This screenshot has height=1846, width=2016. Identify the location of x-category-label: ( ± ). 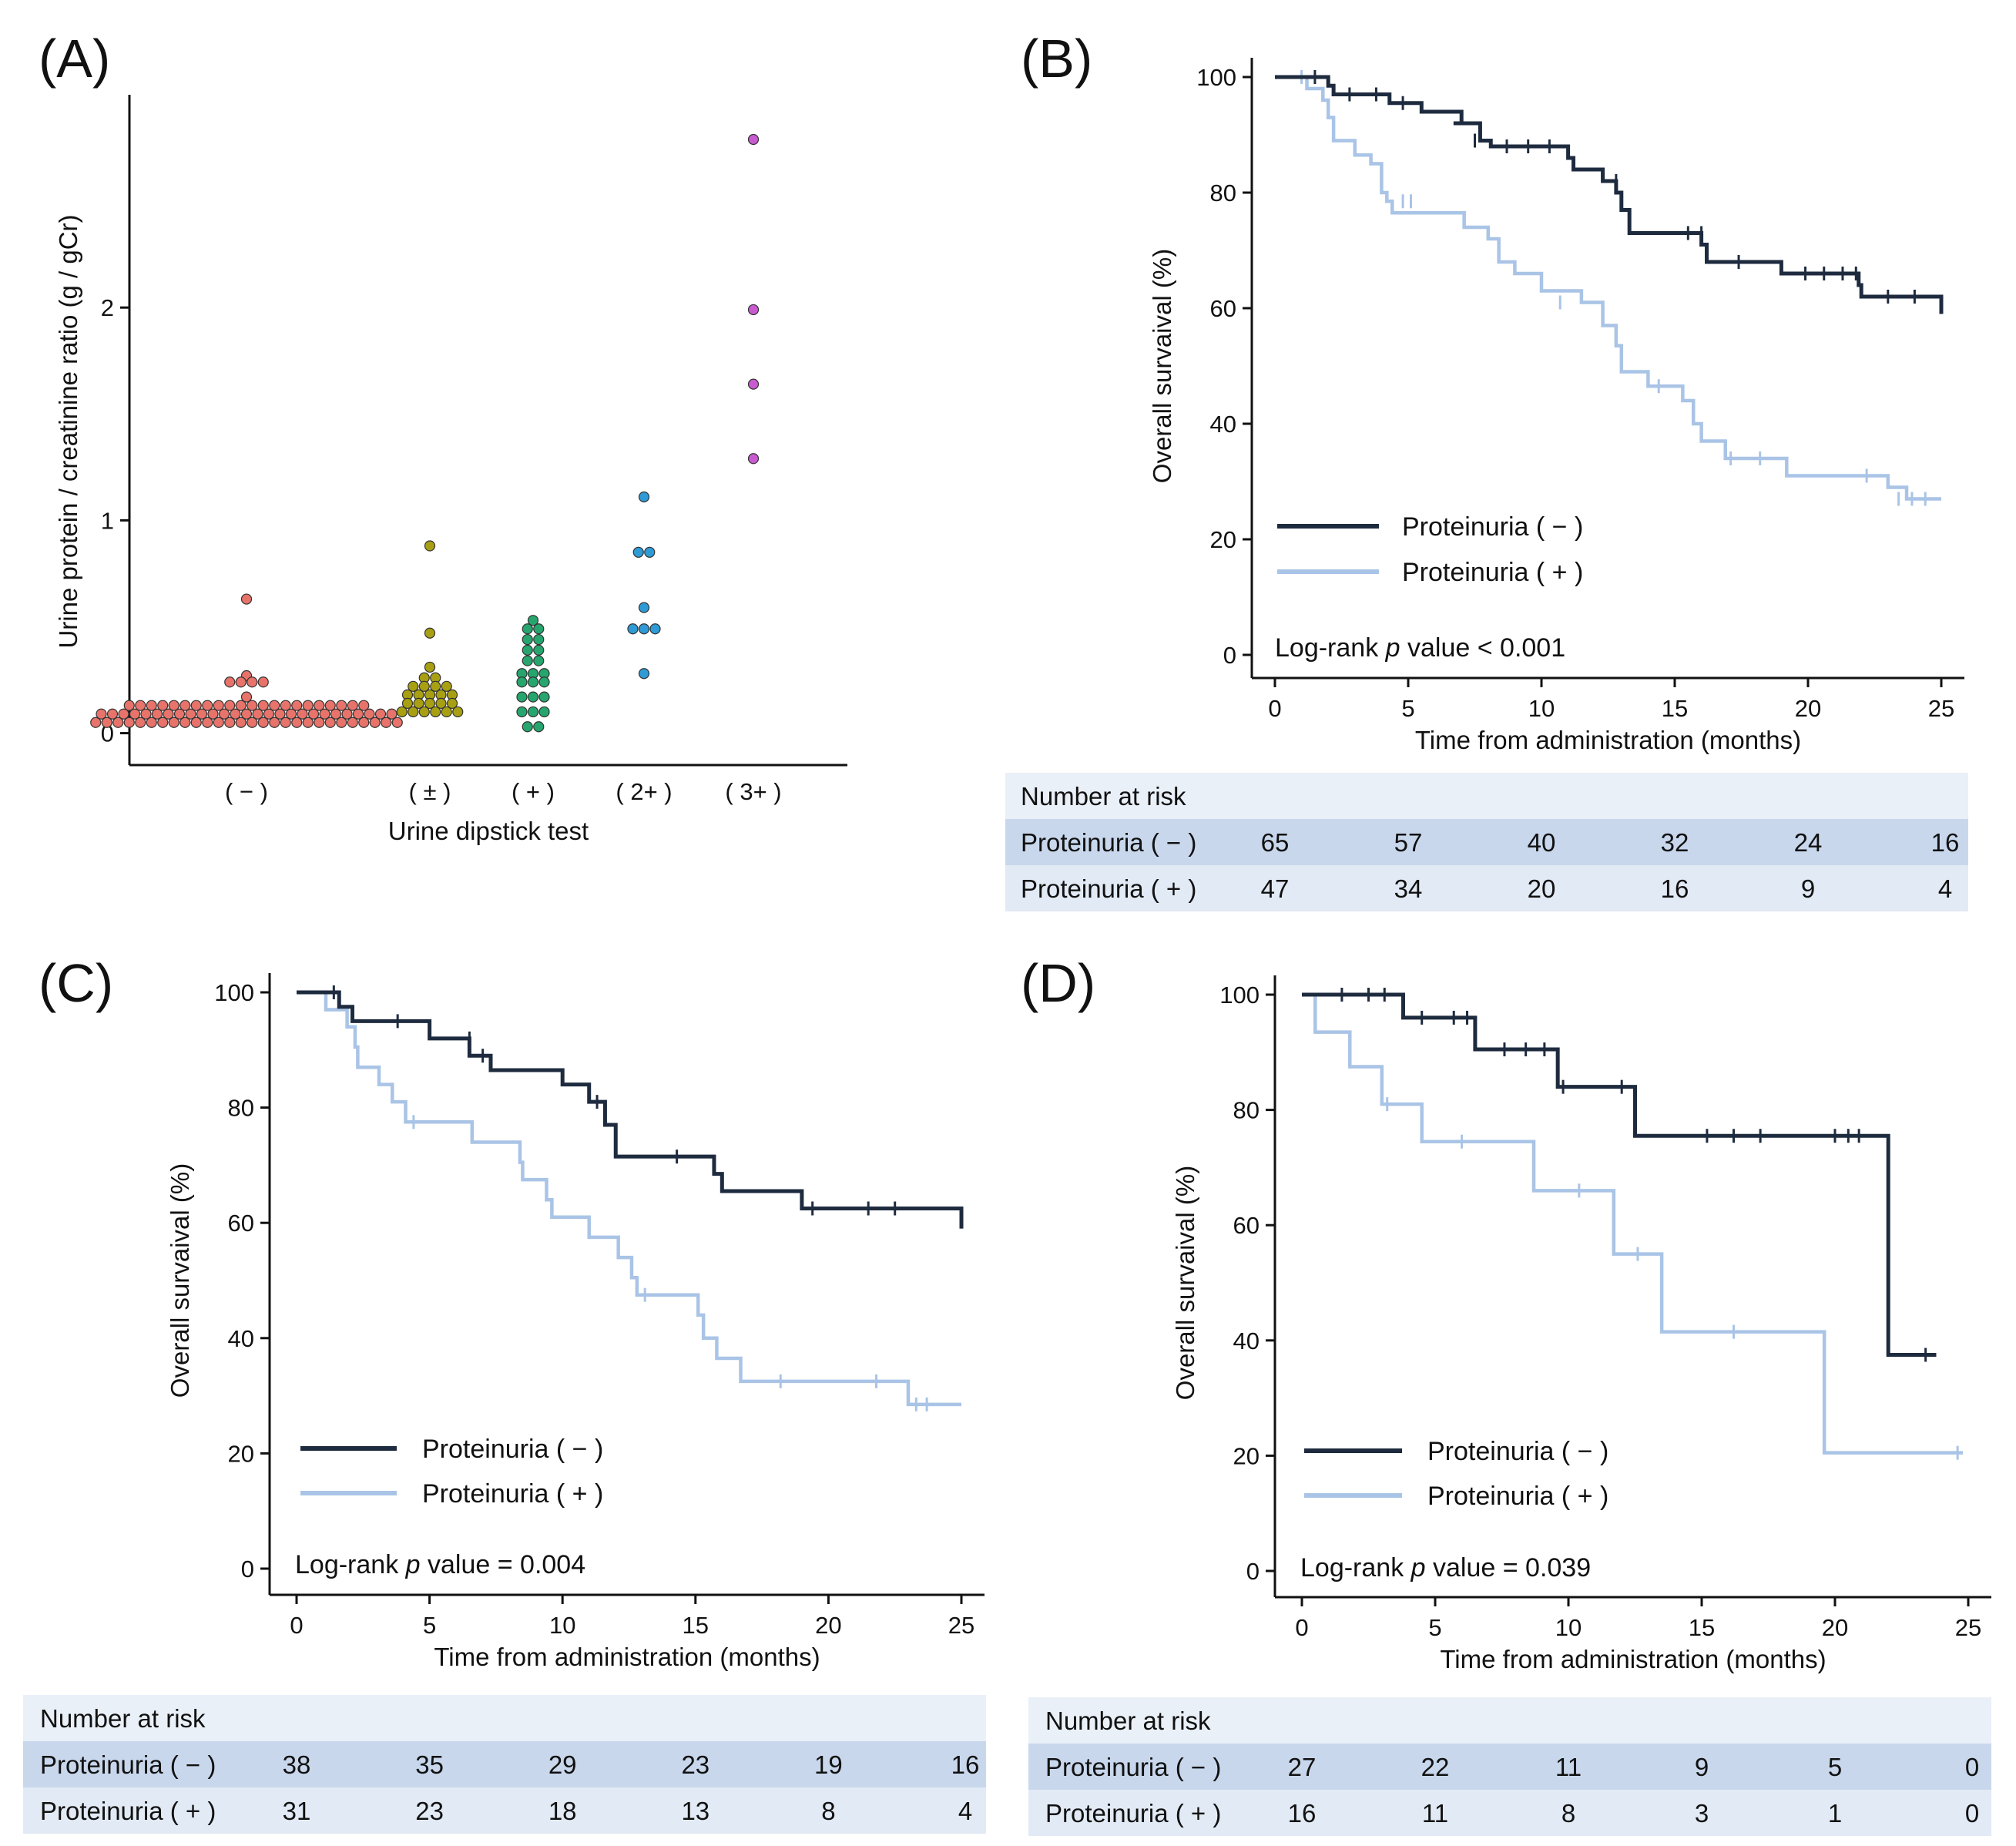
(430, 792).